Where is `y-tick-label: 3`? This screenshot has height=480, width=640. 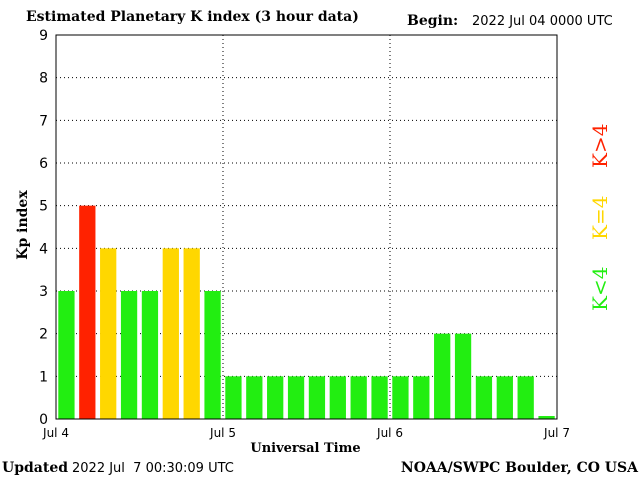 y-tick-label: 3 is located at coordinates (43, 292).